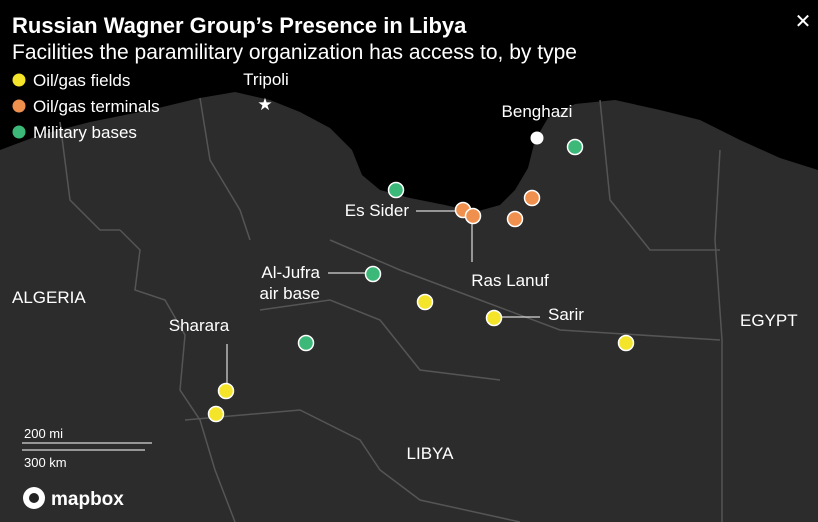  I want to click on legend-label: Oil/gas terminals, so click(96, 106).